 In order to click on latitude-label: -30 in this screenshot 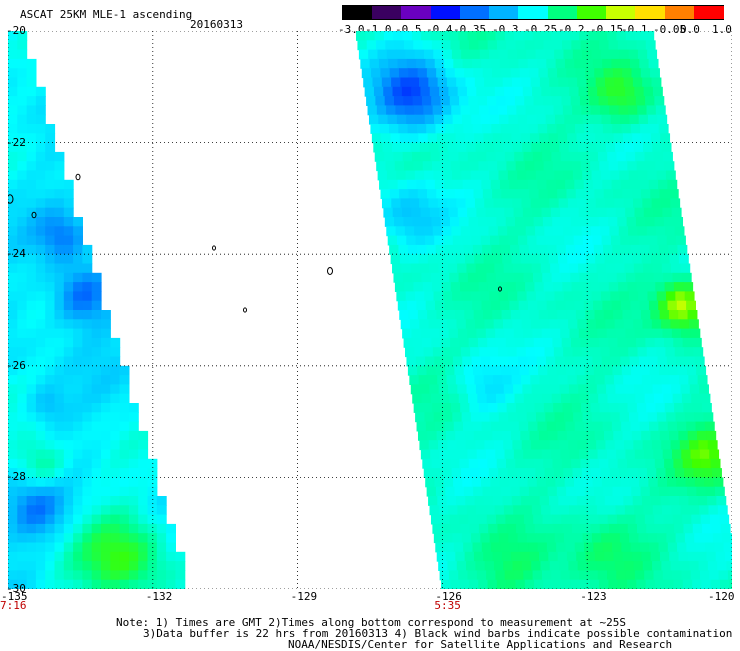, I will do `click(16, 588)`.